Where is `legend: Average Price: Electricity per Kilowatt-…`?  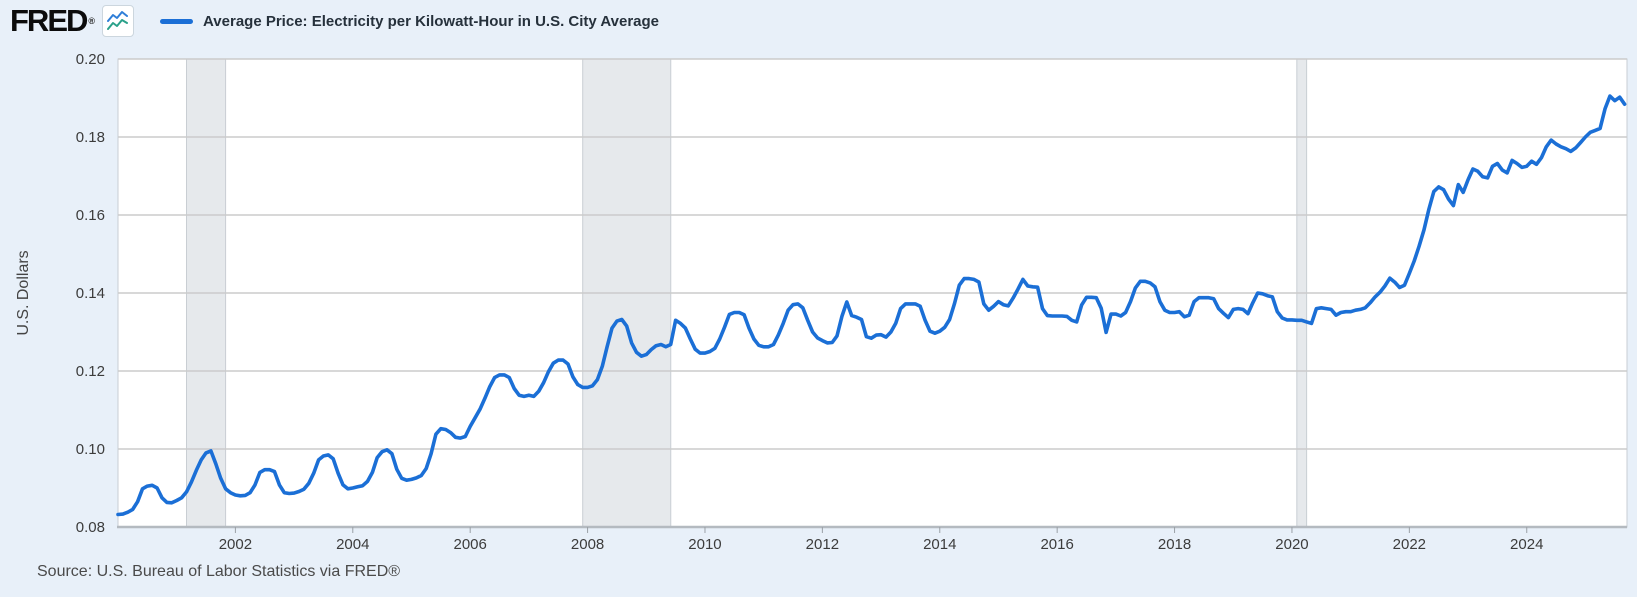
legend: Average Price: Electricity per Kilowatt-… is located at coordinates (409, 21).